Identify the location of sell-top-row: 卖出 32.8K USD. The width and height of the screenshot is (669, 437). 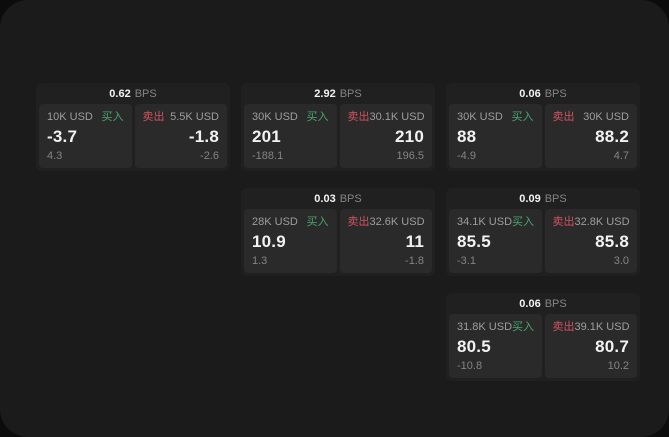
(591, 222).